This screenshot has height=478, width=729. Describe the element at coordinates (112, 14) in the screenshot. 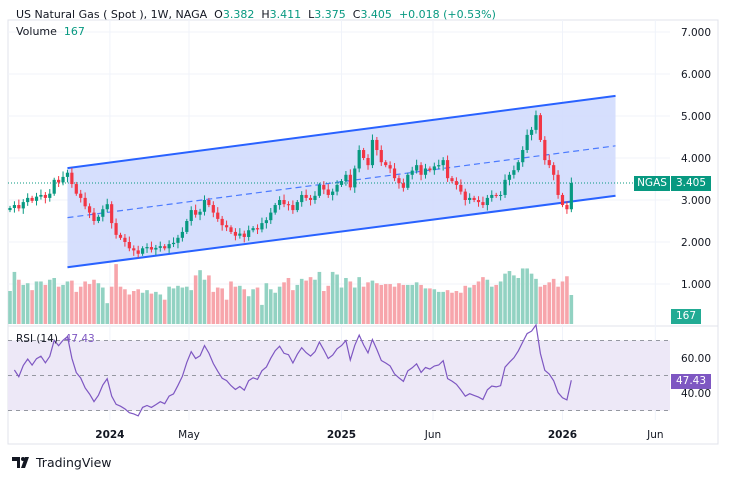

I see `symbol-title: US Natural Gas ( Spot ), 1W, NAGA` at that location.